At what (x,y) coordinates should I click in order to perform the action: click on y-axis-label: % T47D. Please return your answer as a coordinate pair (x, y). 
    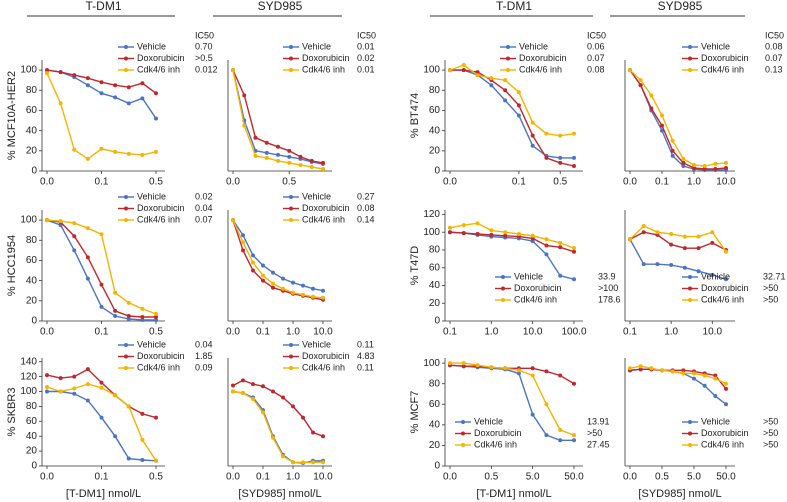
    Looking at the image, I should click on (415, 266).